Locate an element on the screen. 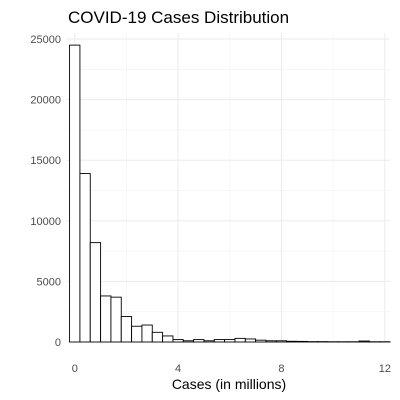 Image resolution: width=400 pixels, height=400 pixels. y-tick-label: 0 is located at coordinates (58, 343).